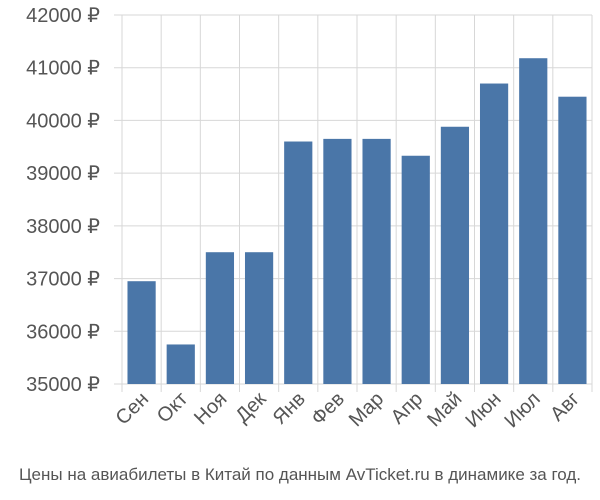  What do you see at coordinates (63, 332) in the screenshot?
I see `y-tick-label: 36000 ₽` at bounding box center [63, 332].